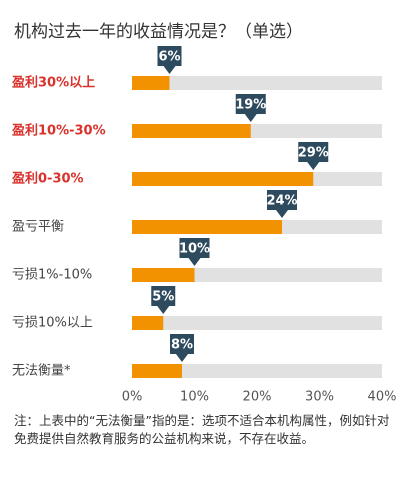  I want to click on value-label: 29%, so click(313, 153).